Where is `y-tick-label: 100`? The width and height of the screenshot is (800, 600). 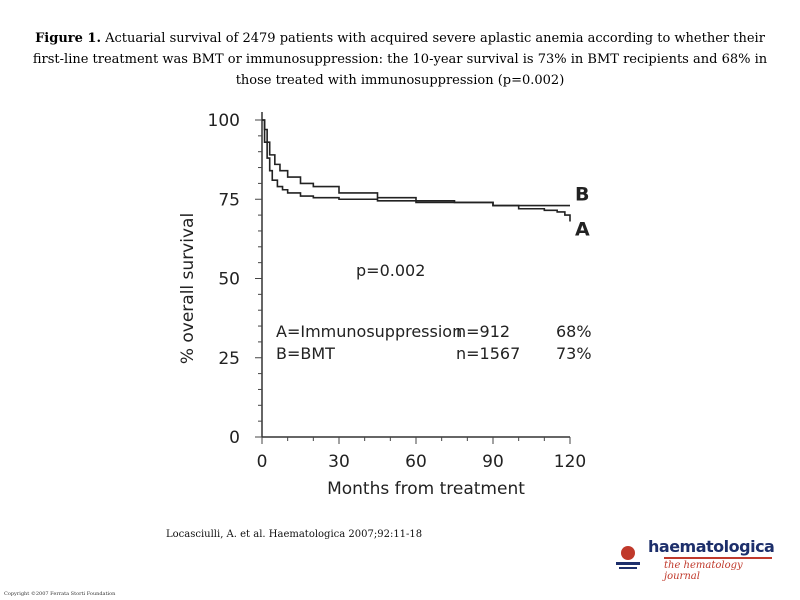
y-tick-label: 100 is located at coordinates (224, 121).